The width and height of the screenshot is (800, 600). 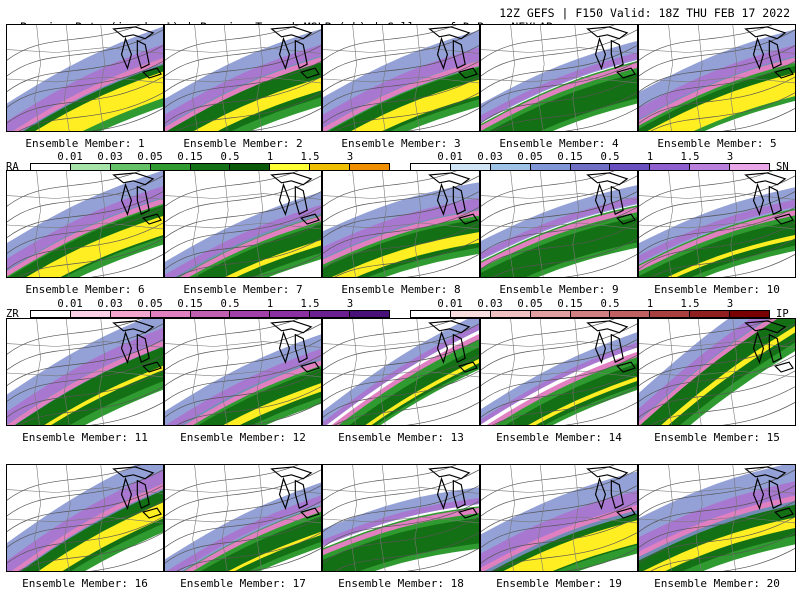 What do you see at coordinates (590, 167) in the screenshot?
I see `snow-colorbar` at bounding box center [590, 167].